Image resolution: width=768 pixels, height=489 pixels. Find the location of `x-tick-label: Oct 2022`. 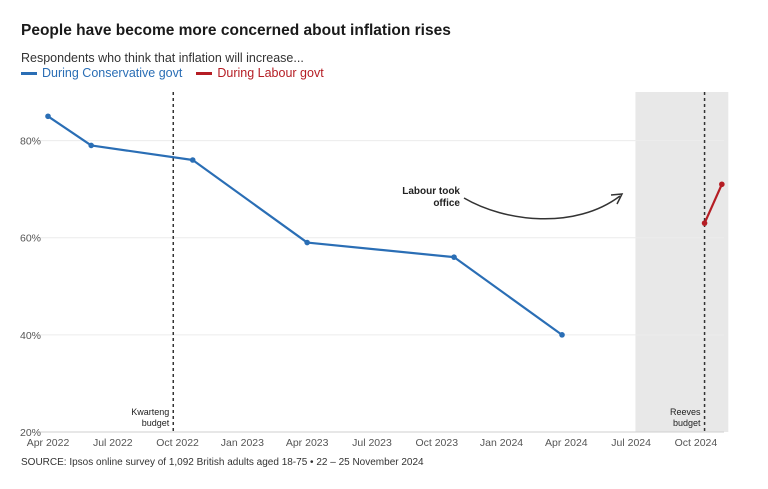

x-tick-label: Oct 2022 is located at coordinates (177, 443).